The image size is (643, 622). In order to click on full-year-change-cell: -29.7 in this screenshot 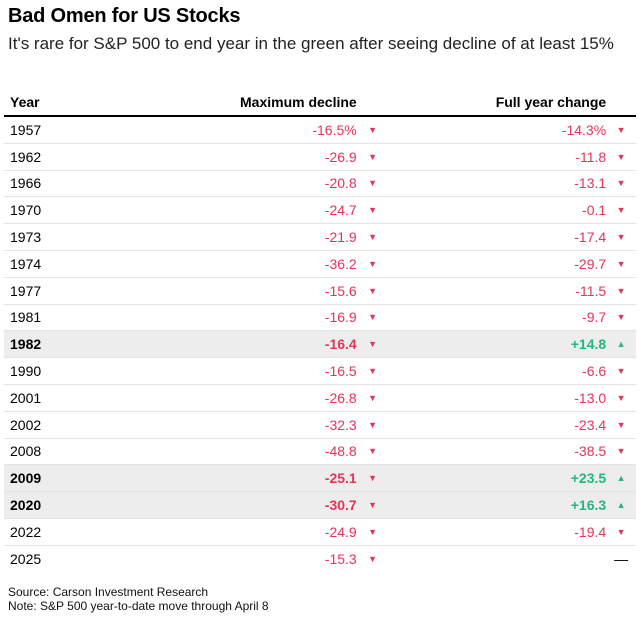, I will do `click(590, 263)`.